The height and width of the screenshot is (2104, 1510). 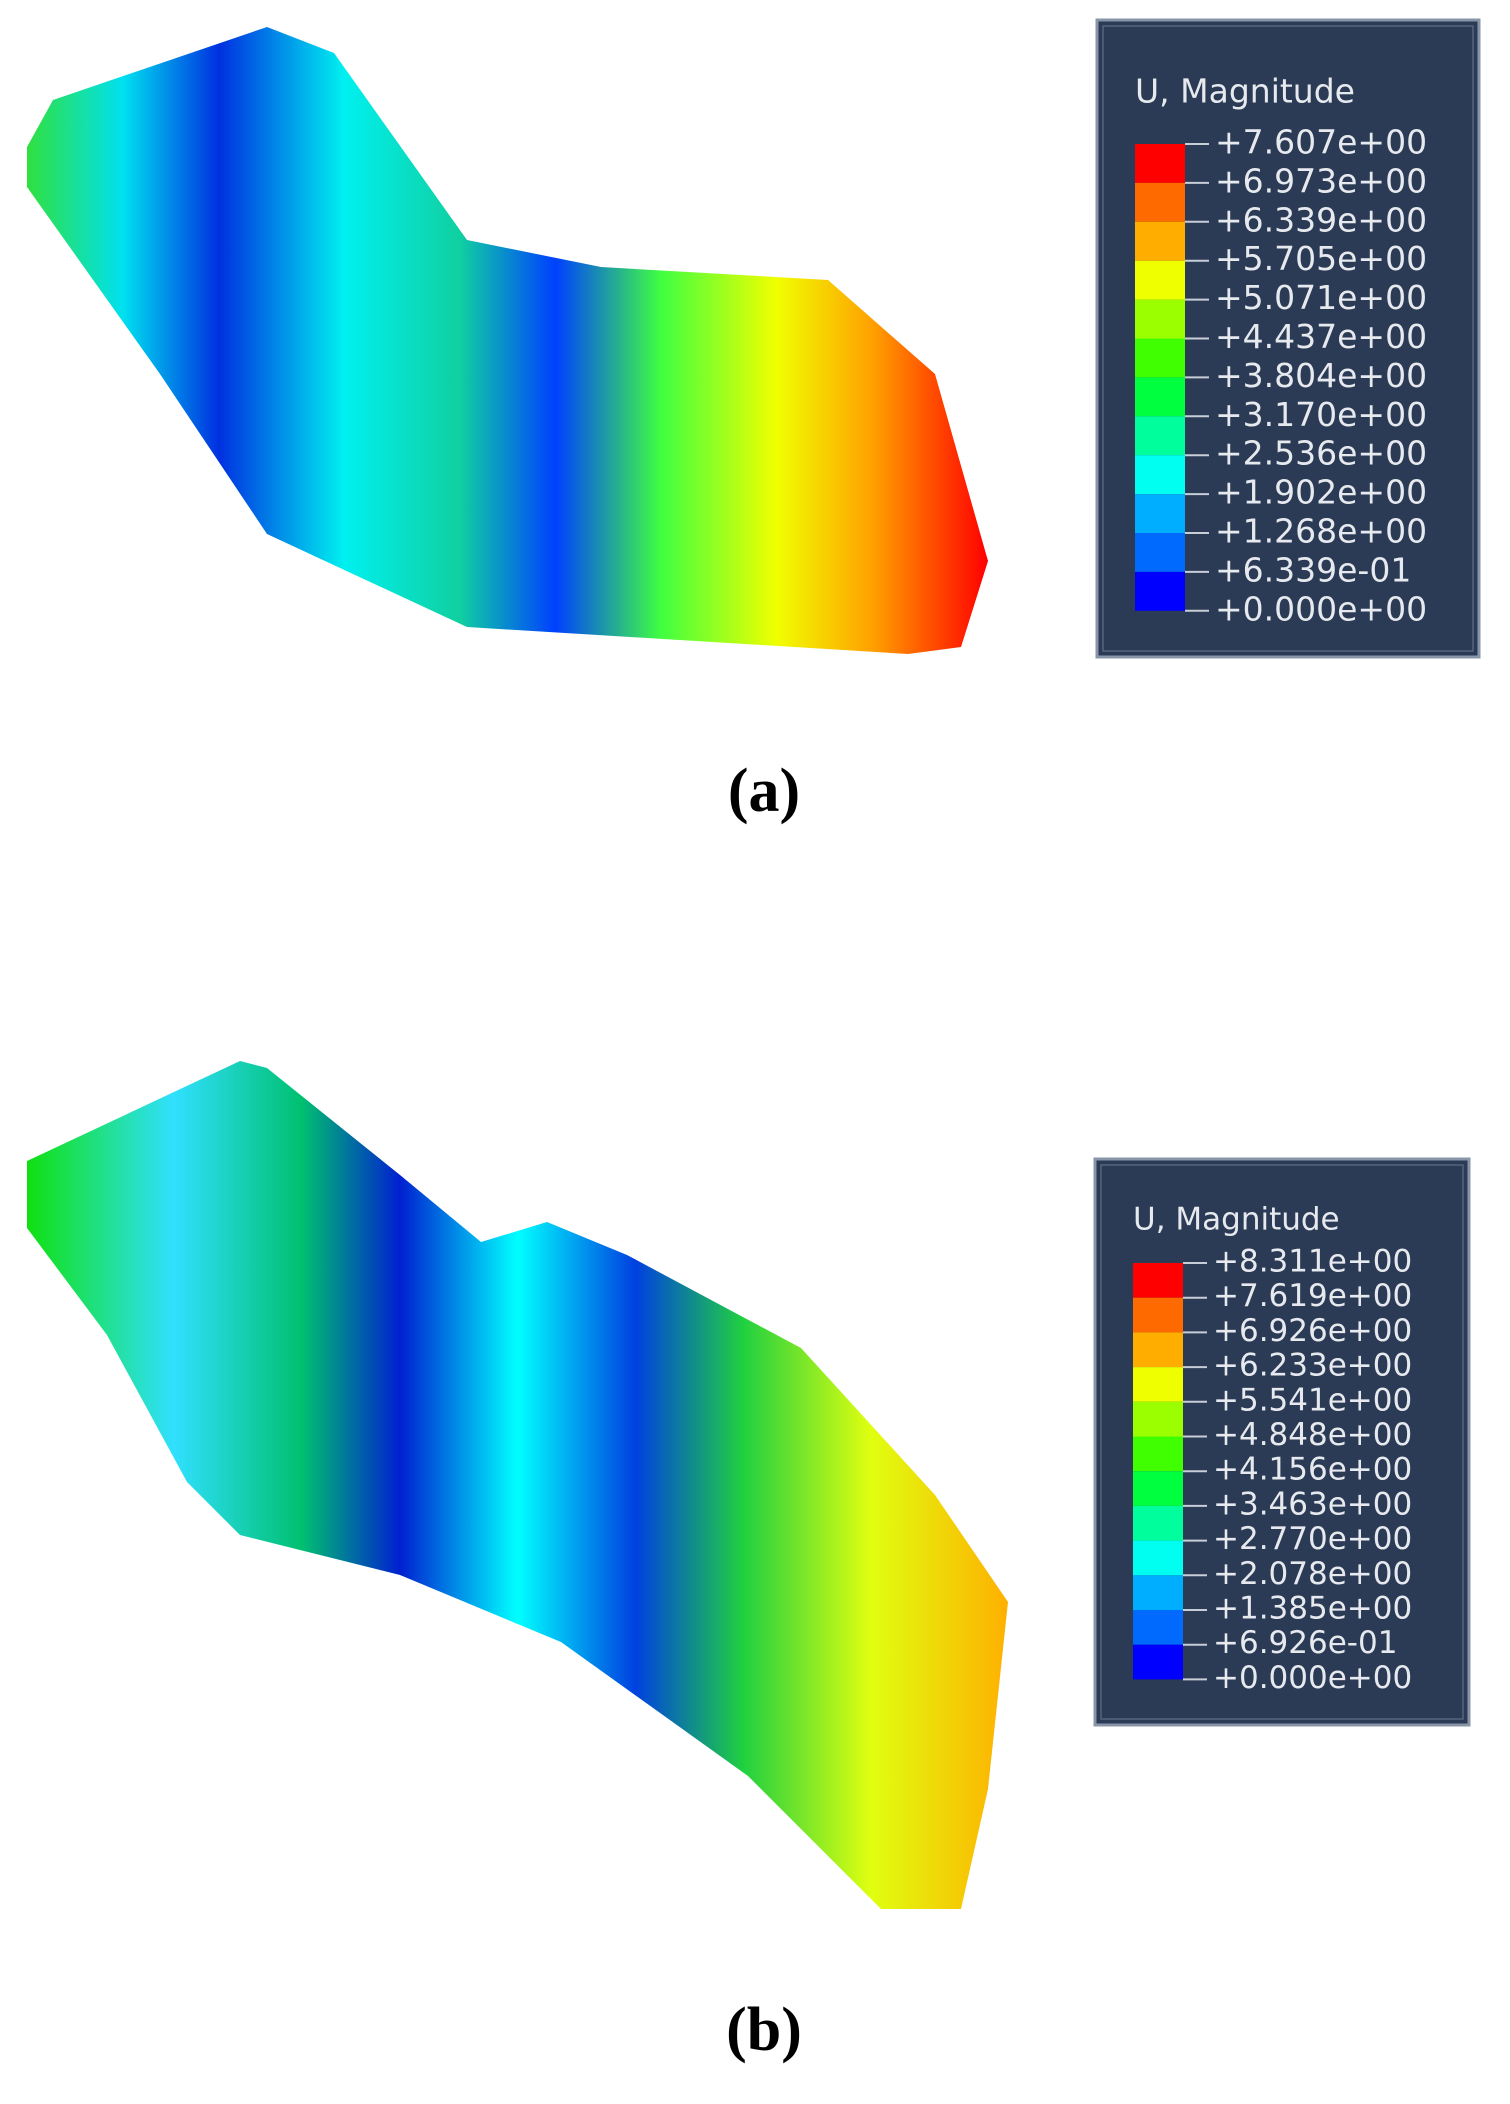 What do you see at coordinates (1312, 1296) in the screenshot?
I see `legend-label: +7.619e+00` at bounding box center [1312, 1296].